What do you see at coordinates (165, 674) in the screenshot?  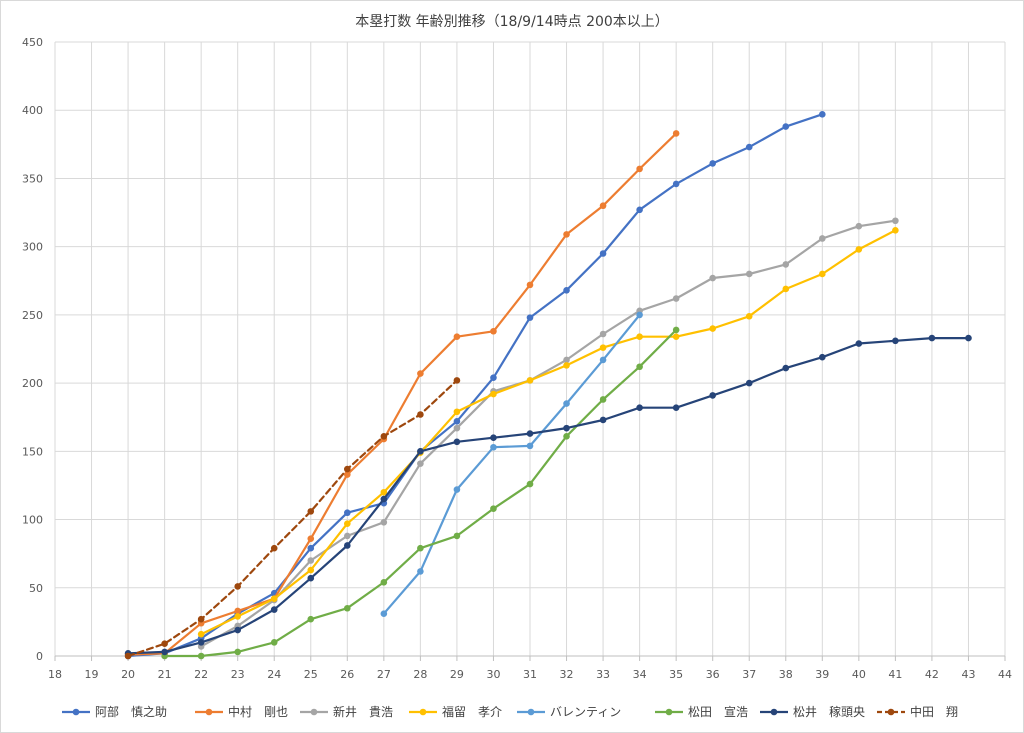 I see `x-tick-label: 21` at bounding box center [165, 674].